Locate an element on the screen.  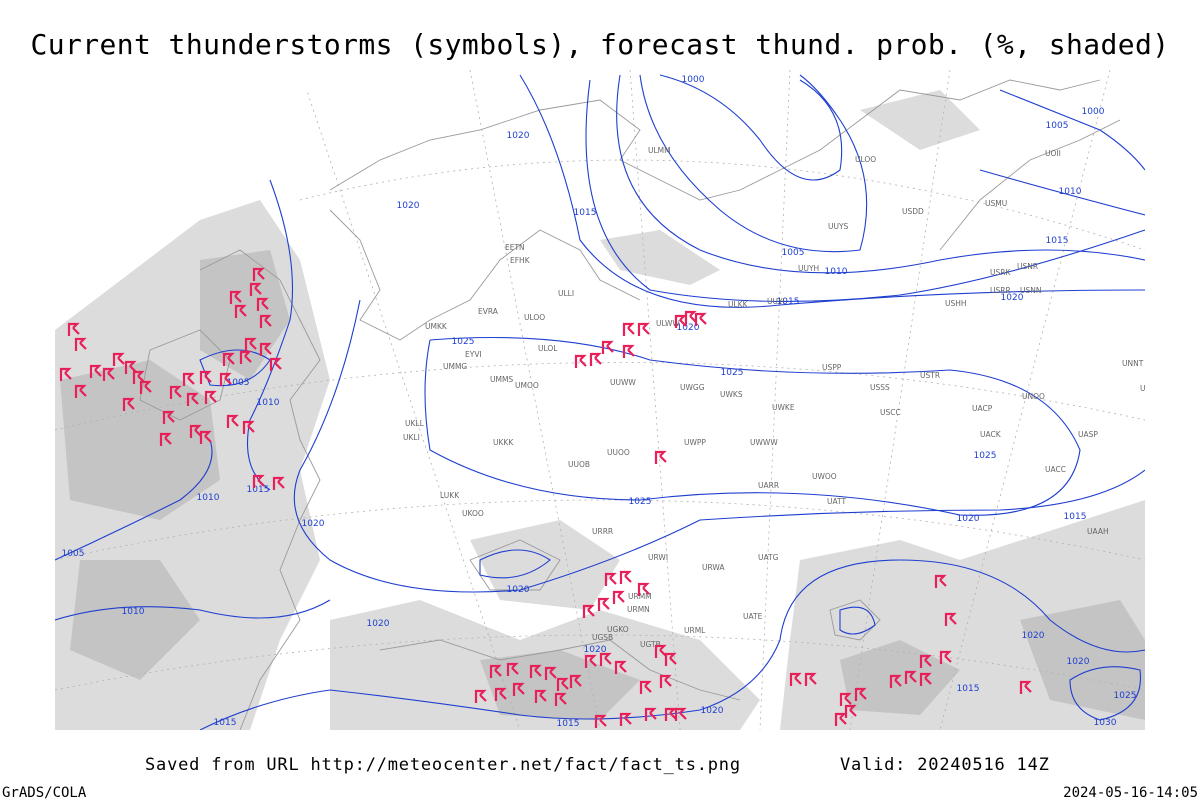
station-label: EETN is located at coordinates (515, 247).